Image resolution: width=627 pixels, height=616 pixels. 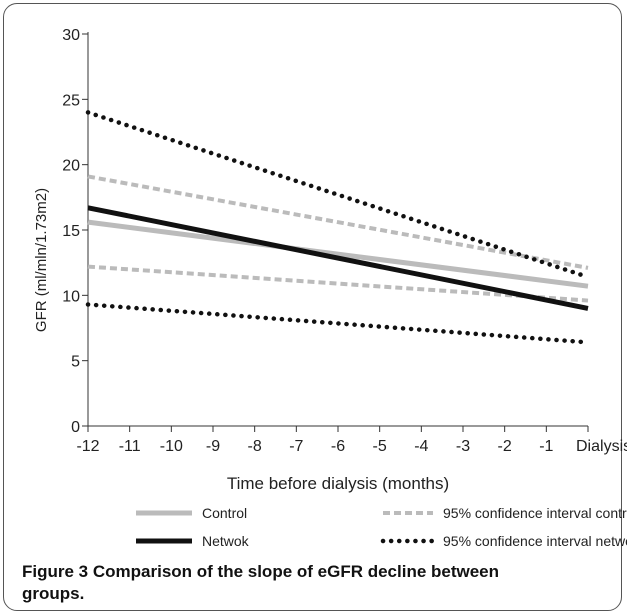 What do you see at coordinates (55, 571) in the screenshot?
I see `caption-label: Figure 3` at bounding box center [55, 571].